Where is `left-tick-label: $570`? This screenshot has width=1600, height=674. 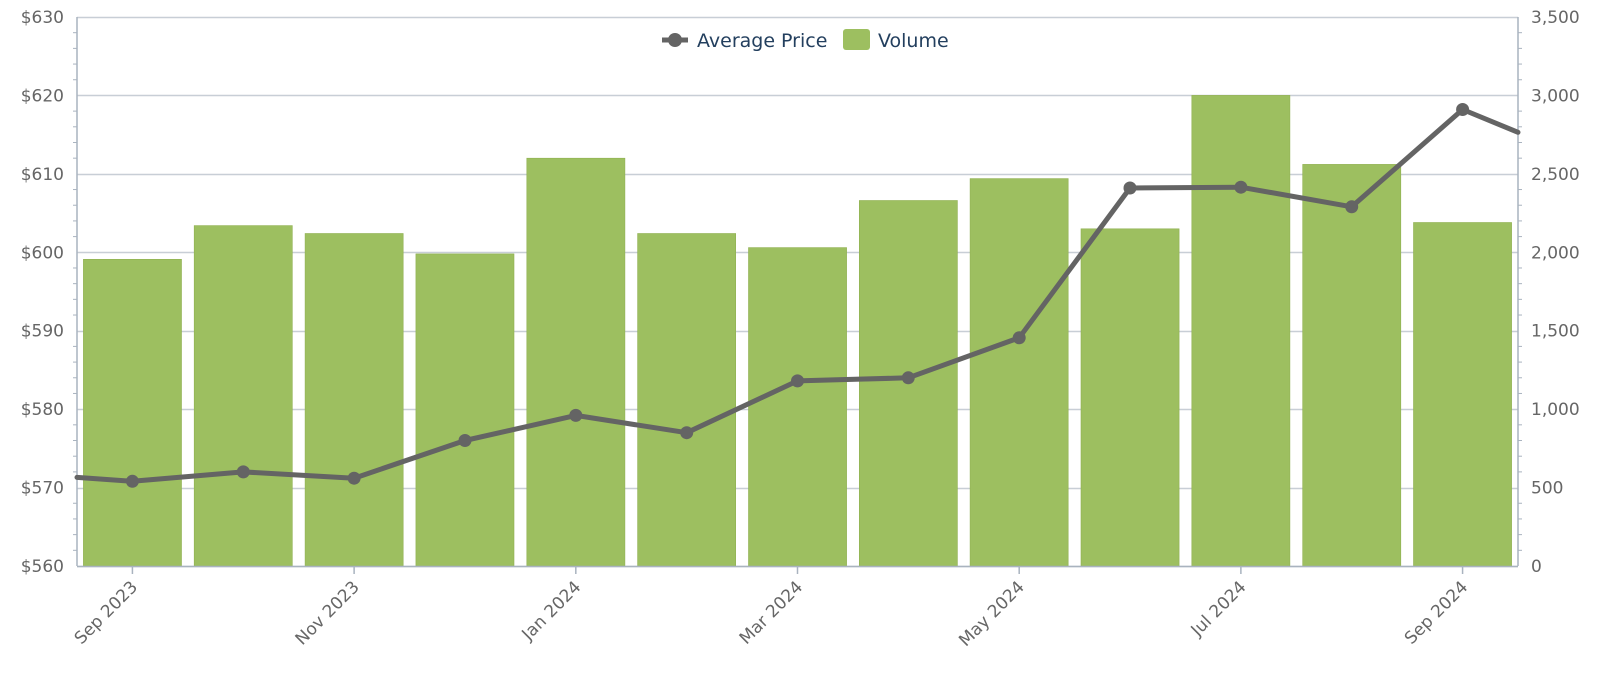
left-tick-label: $570 is located at coordinates (42, 489).